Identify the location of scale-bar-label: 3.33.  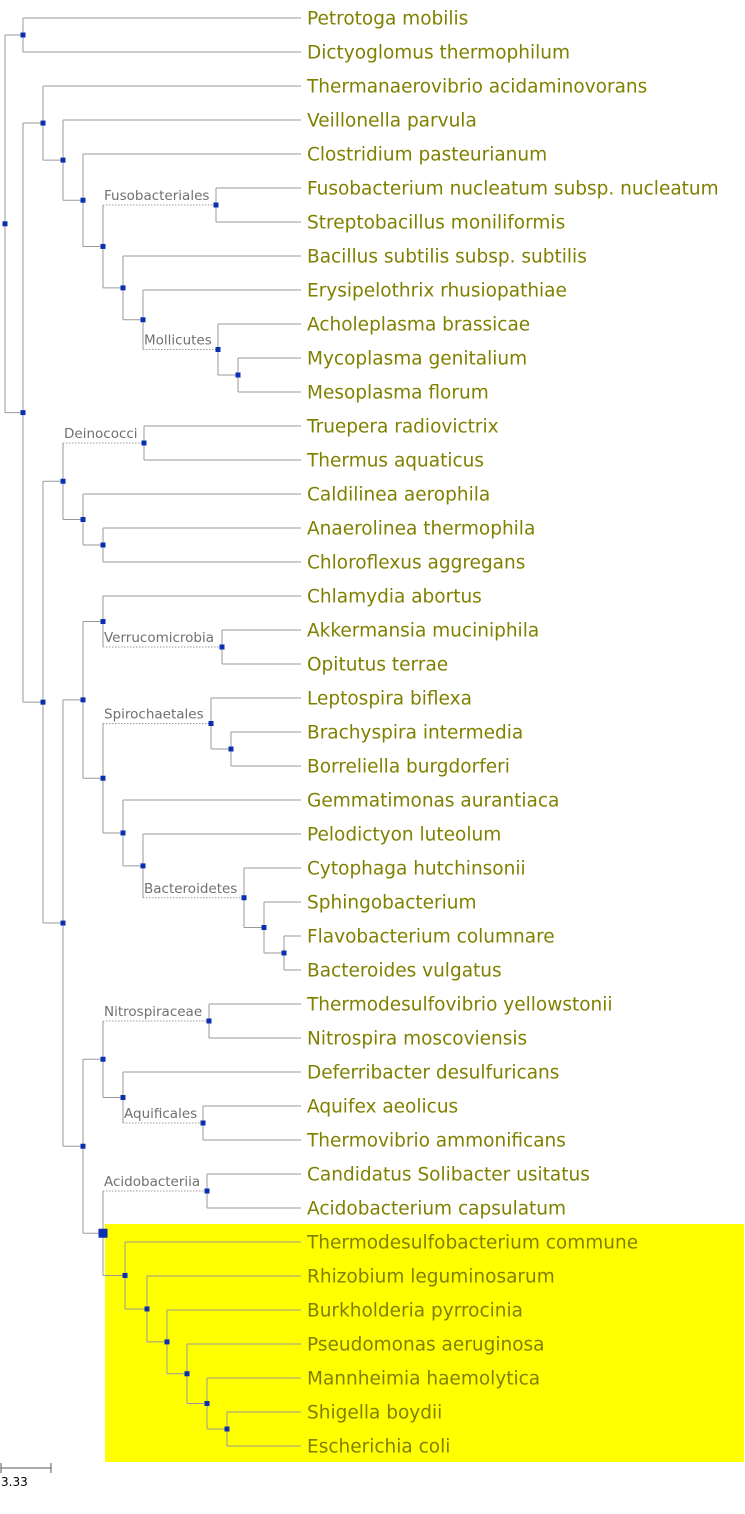
(14, 1482).